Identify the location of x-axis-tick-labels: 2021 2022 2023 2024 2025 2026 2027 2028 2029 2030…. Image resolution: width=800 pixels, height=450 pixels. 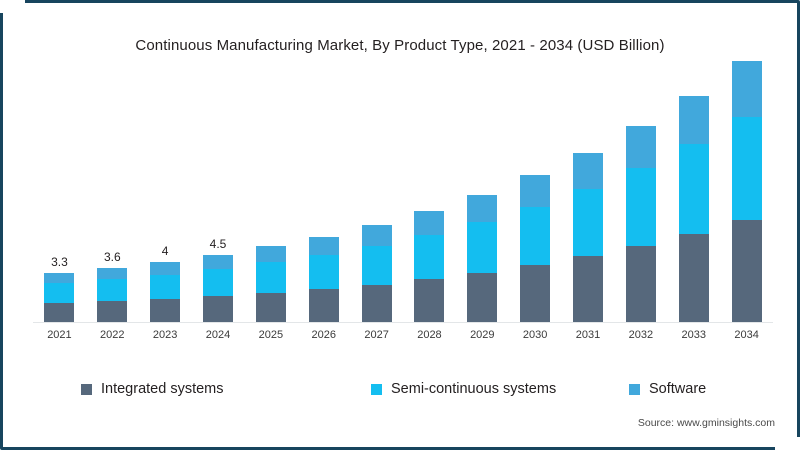
(403, 335).